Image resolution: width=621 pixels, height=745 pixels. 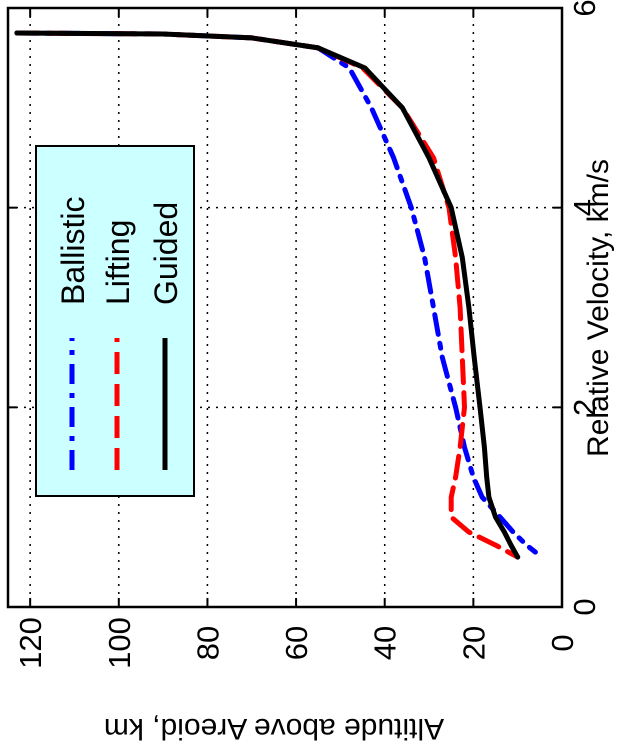 What do you see at coordinates (73, 251) in the screenshot?
I see `legend-label-ballistic: Ballistic` at bounding box center [73, 251].